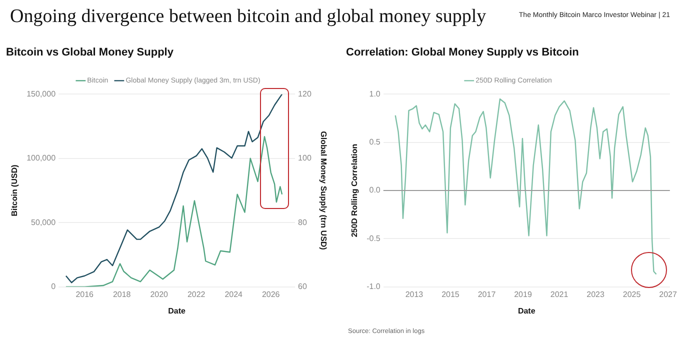  I want to click on y2-tick-label: 100, so click(305, 158).